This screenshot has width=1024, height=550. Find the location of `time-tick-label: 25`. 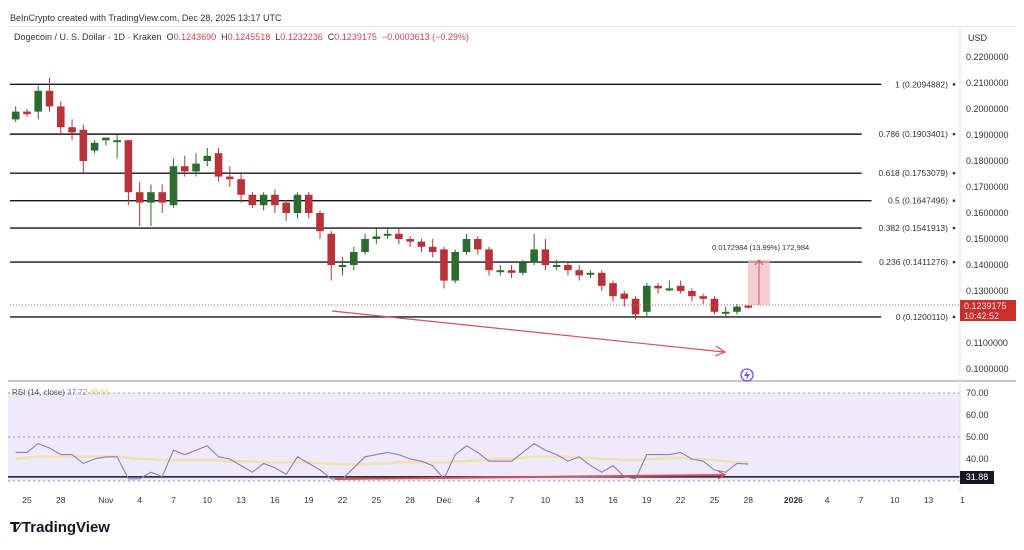

time-tick-label: 25 is located at coordinates (377, 500).